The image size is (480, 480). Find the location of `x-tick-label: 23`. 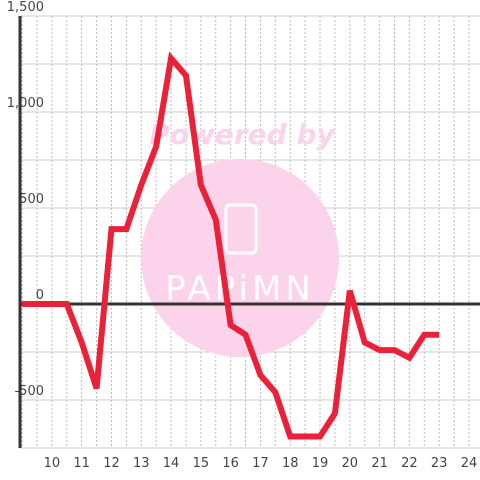

x-tick-label: 23 is located at coordinates (439, 463).